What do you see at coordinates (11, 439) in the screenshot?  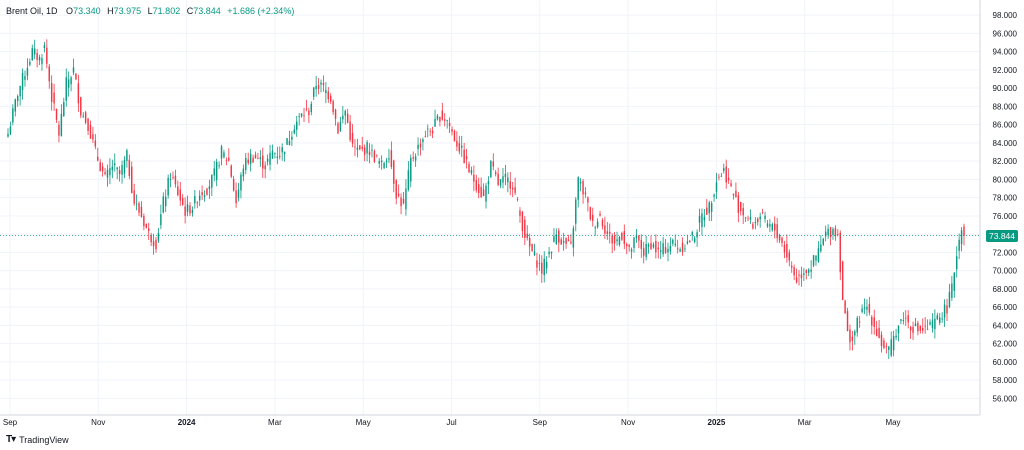 I see `tradingview-logo-icon: T▾` at bounding box center [11, 439].